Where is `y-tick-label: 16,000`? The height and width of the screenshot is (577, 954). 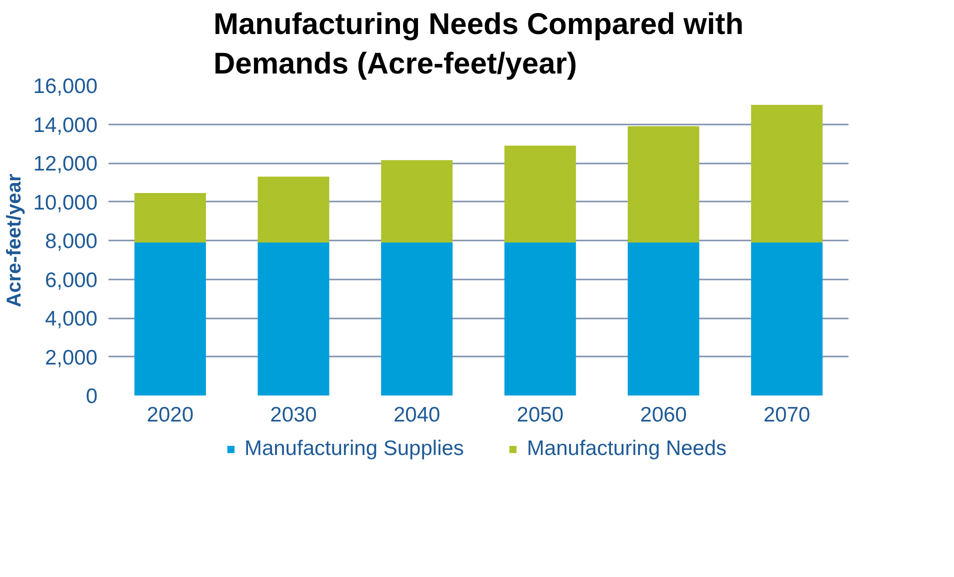 y-tick-label: 16,000 is located at coordinates (65, 86).